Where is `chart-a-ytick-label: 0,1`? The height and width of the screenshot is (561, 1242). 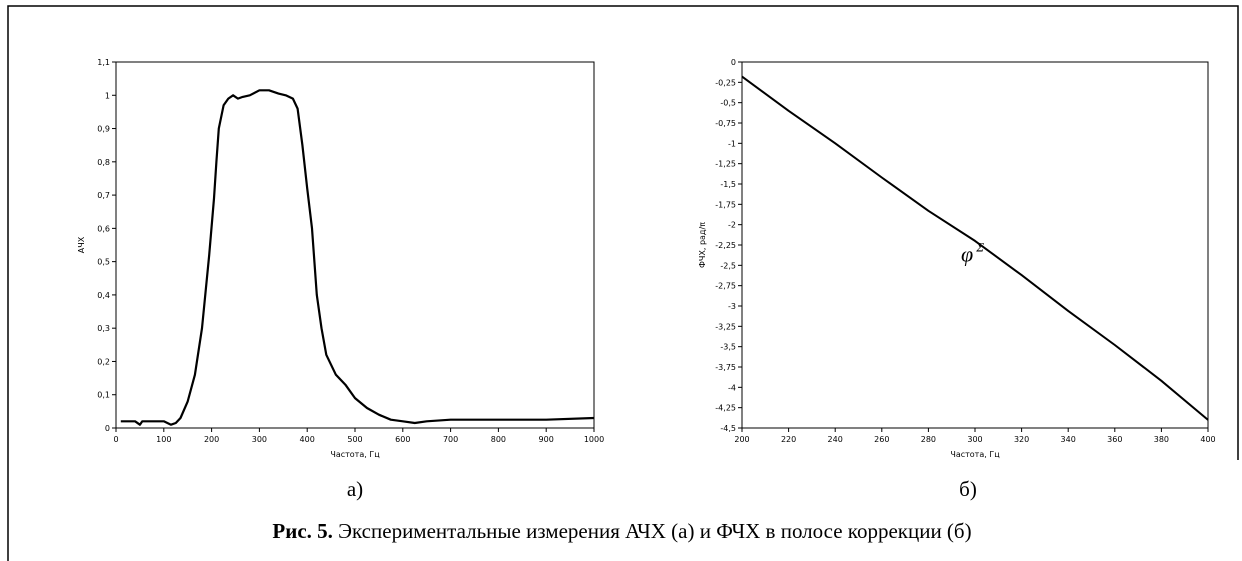
chart-a-ytick-label: 0,1 is located at coordinates (103, 395).